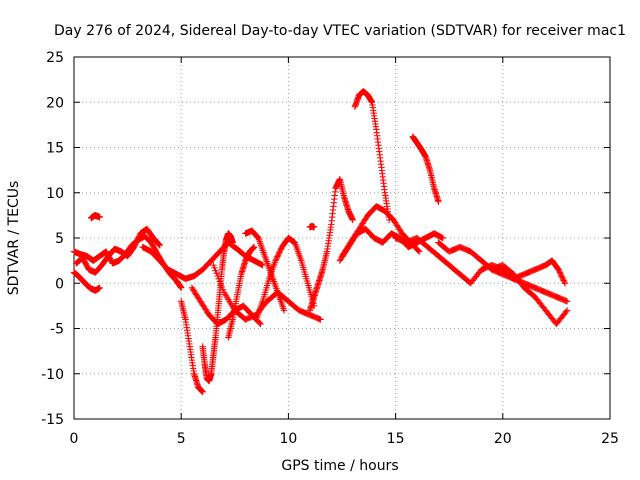 The height and width of the screenshot is (480, 640). I want to click on x-tick-label: 0, so click(74, 439).